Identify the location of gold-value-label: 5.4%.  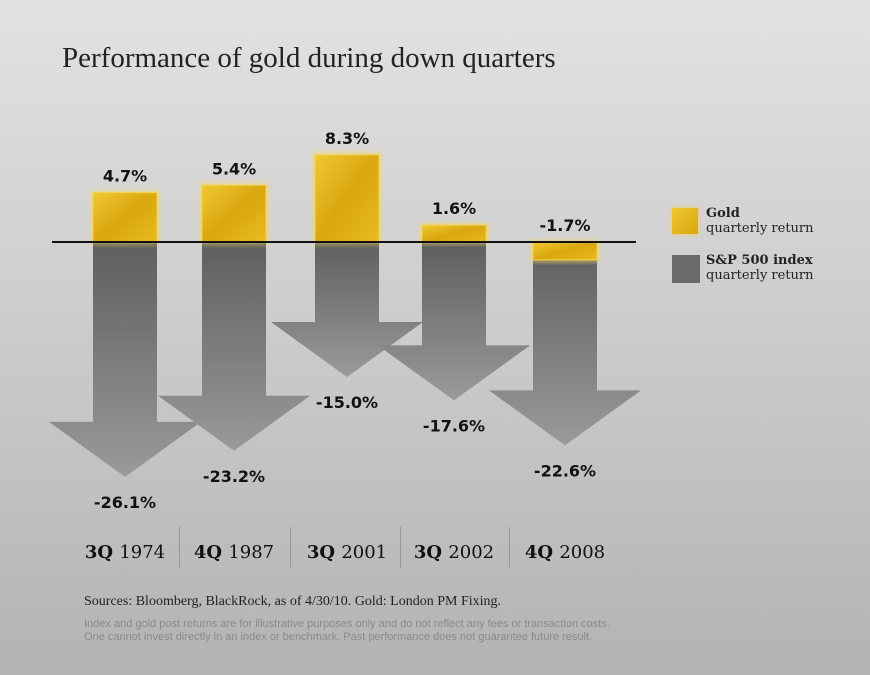
(234, 168).